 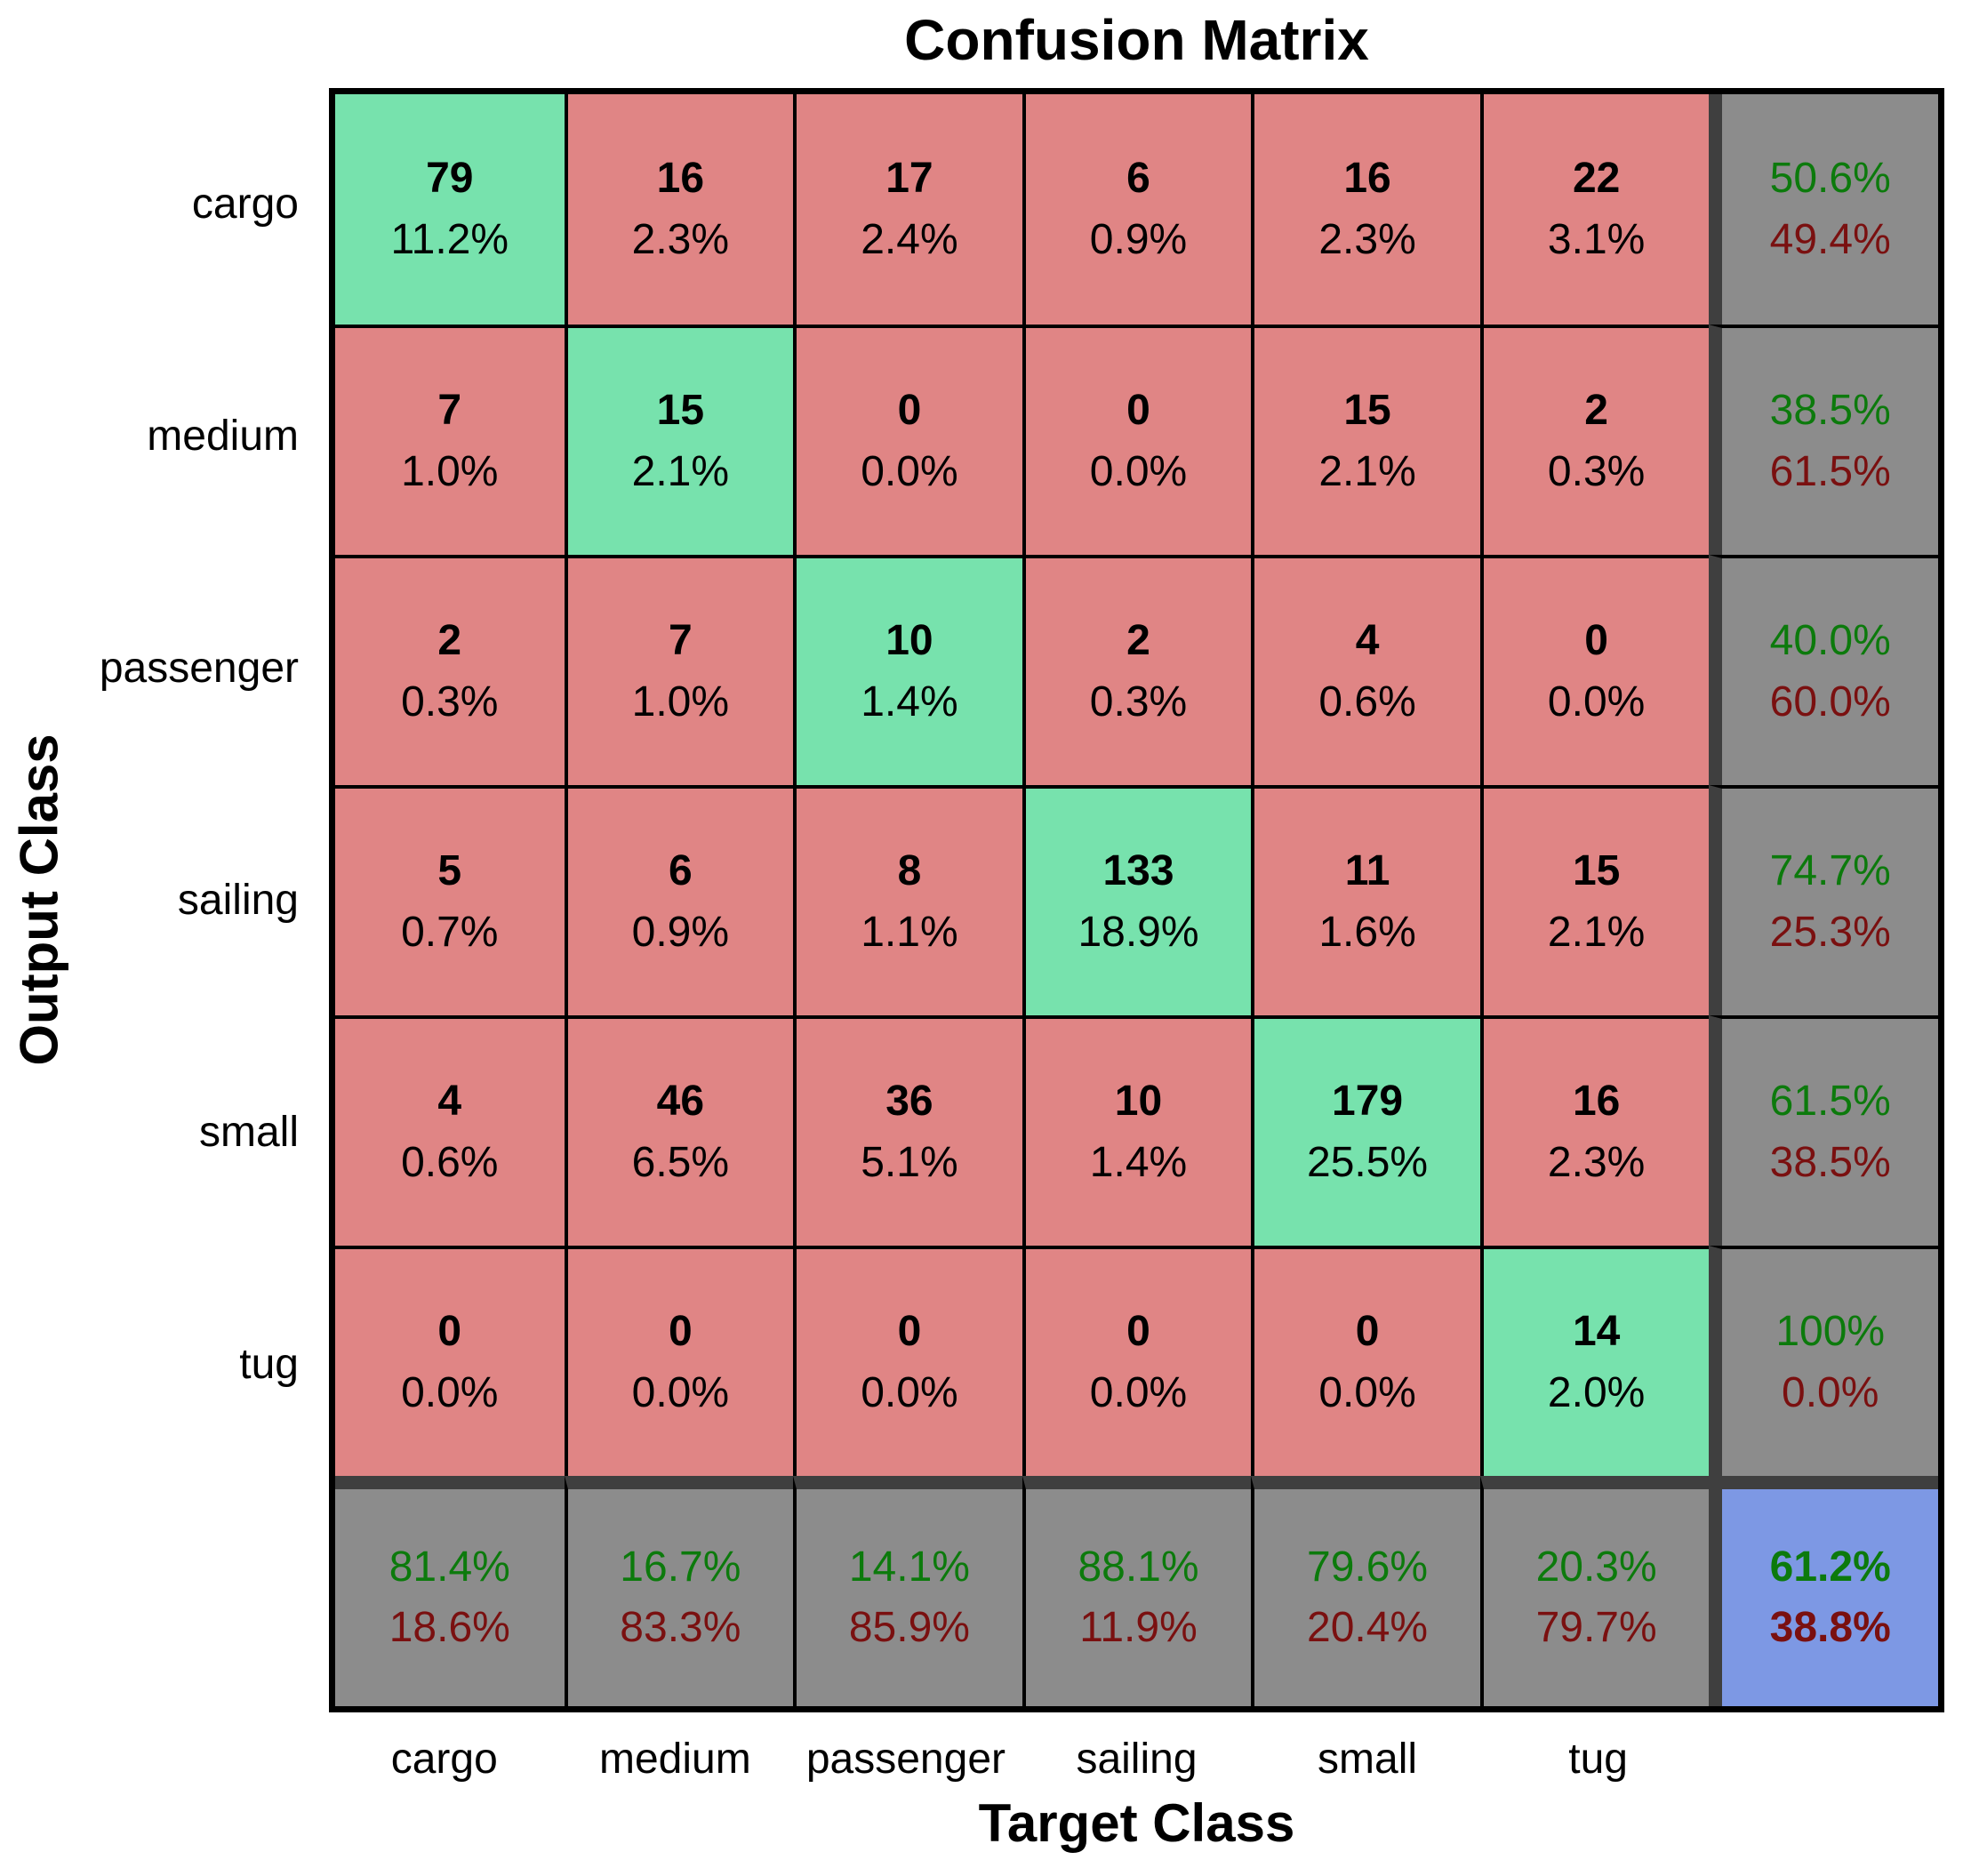 I want to click on row-summary-incorrect: 0.0%, so click(x=1830, y=1392).